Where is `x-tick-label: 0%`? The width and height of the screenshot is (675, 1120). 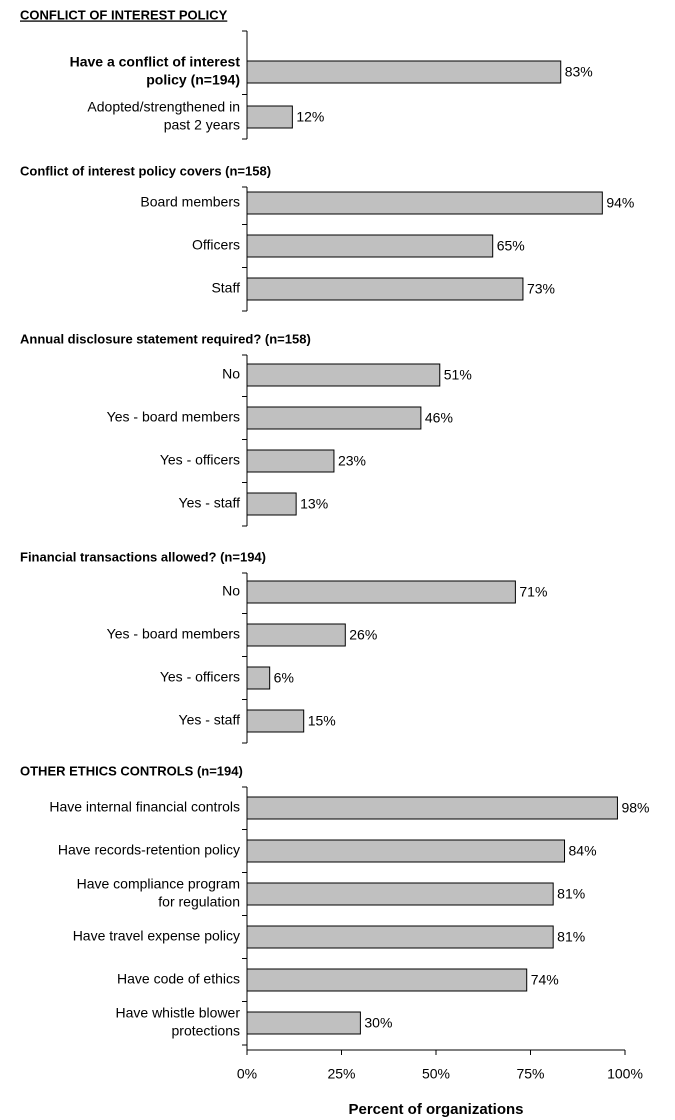
x-tick-label: 0% is located at coordinates (247, 1074).